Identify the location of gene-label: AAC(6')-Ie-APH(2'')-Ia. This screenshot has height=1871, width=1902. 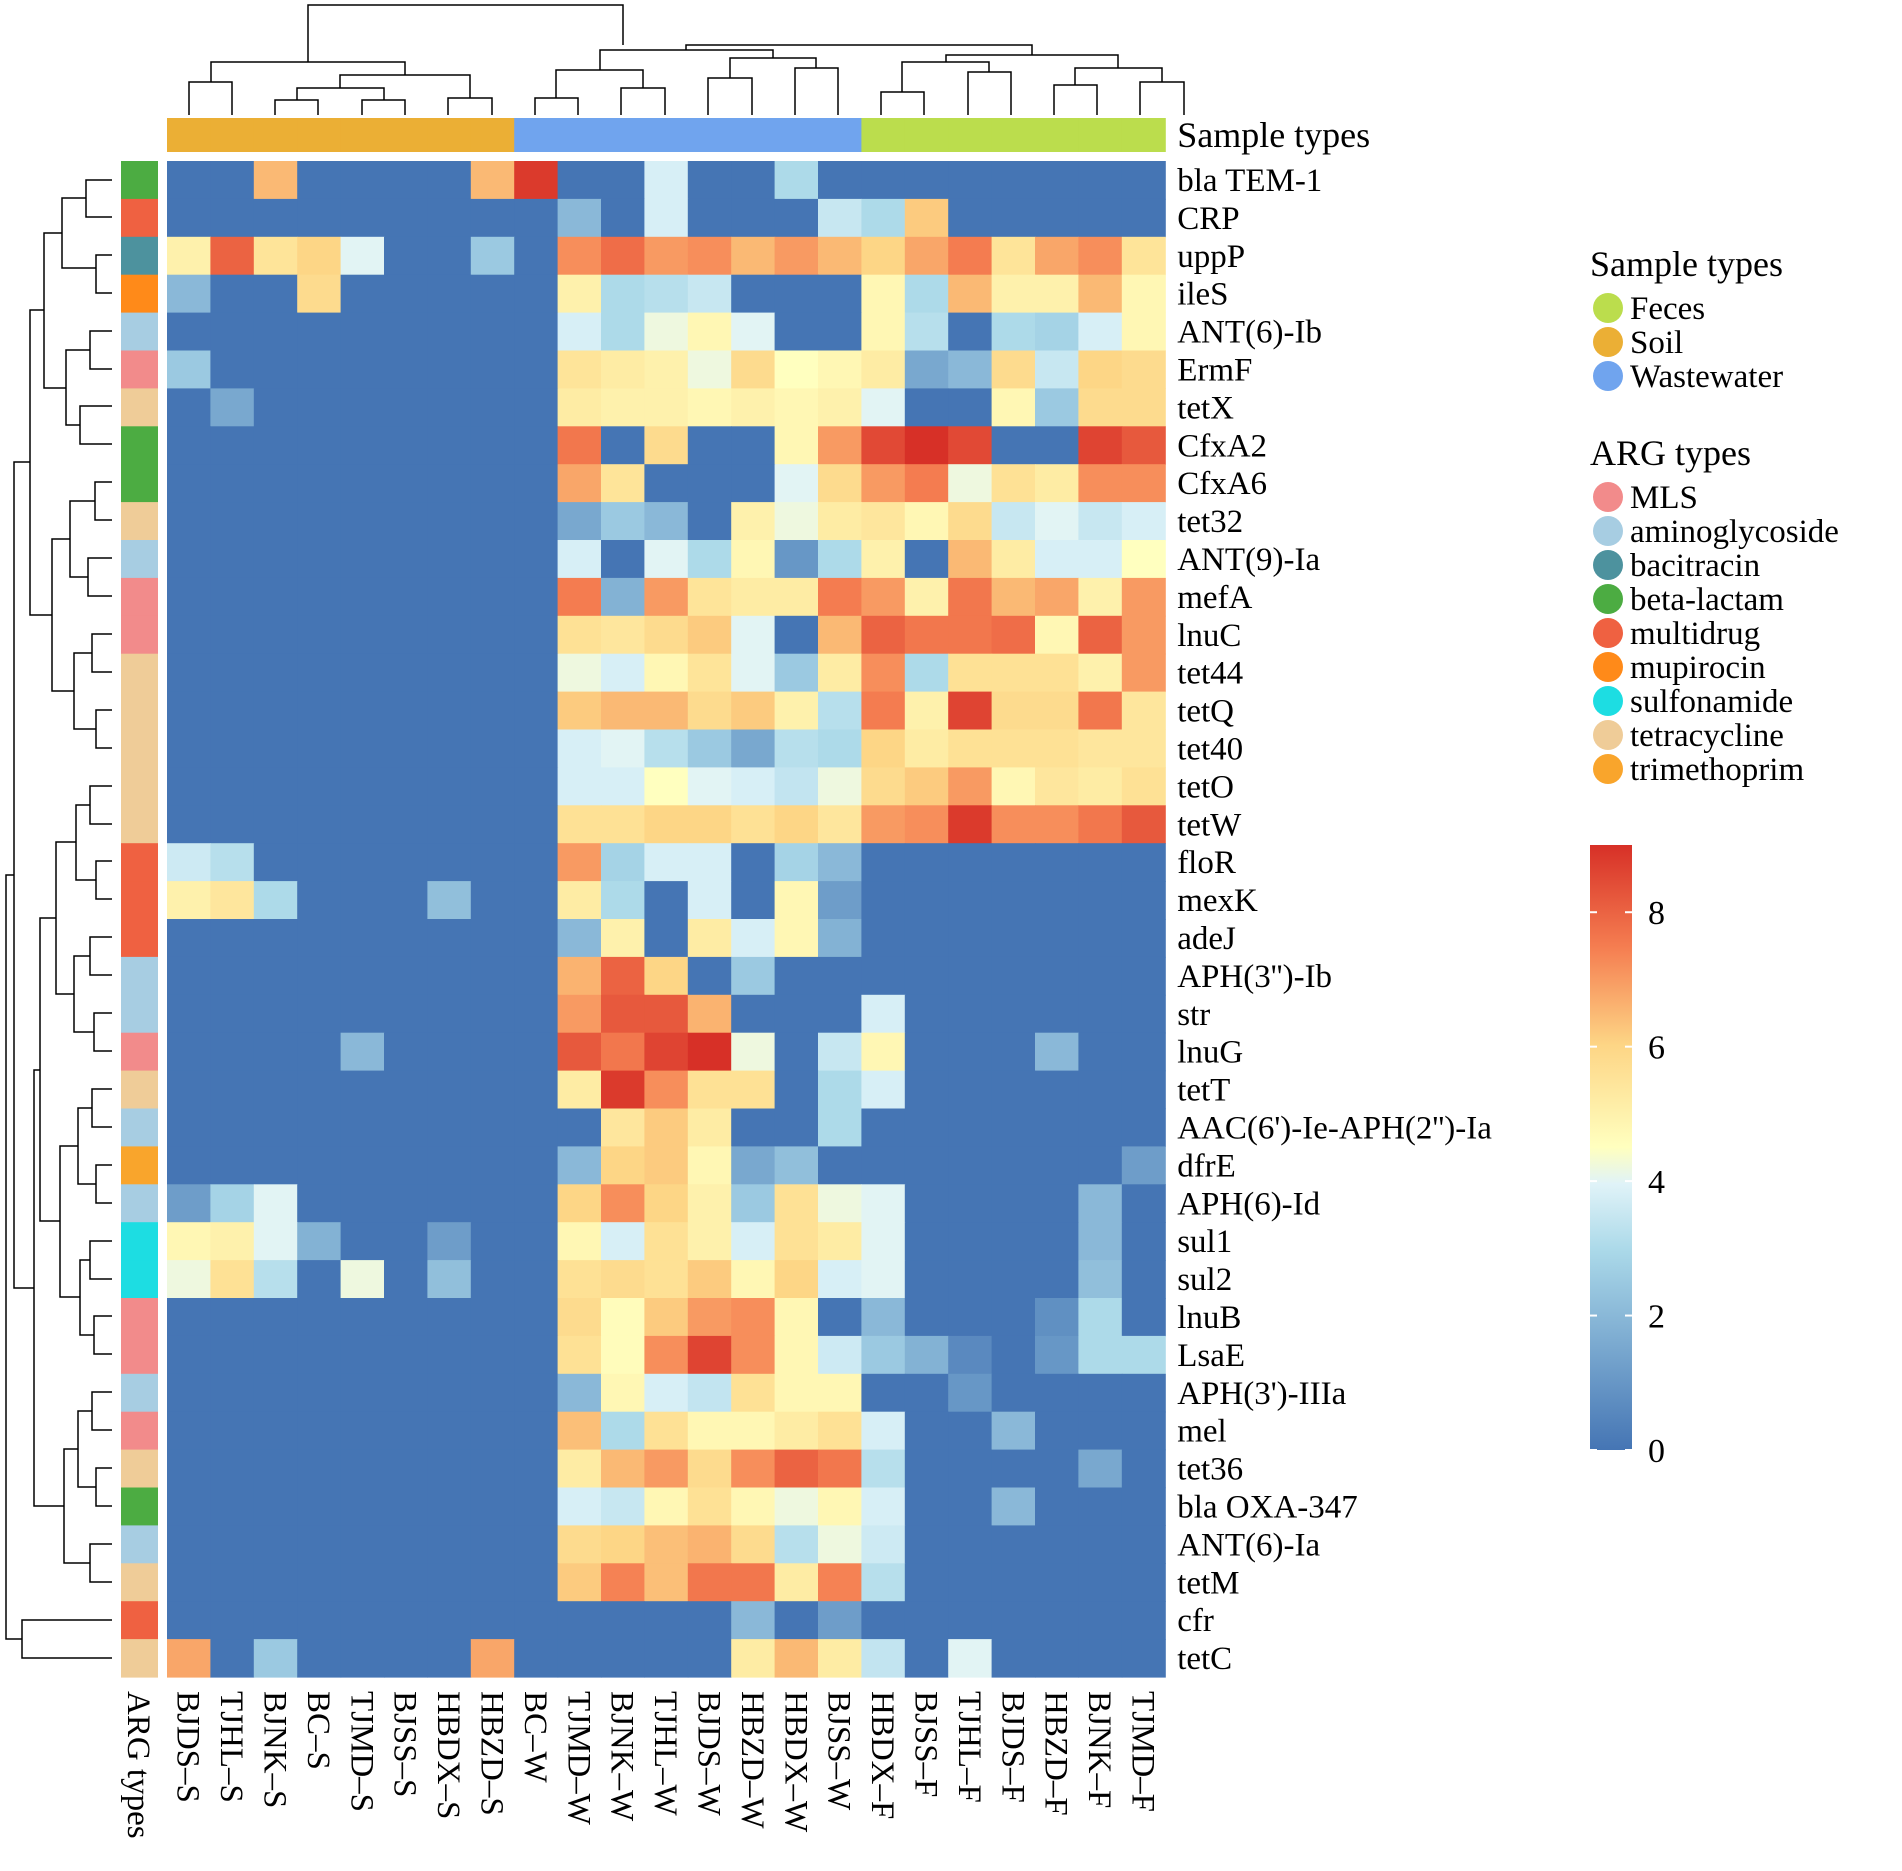
(1334, 1128).